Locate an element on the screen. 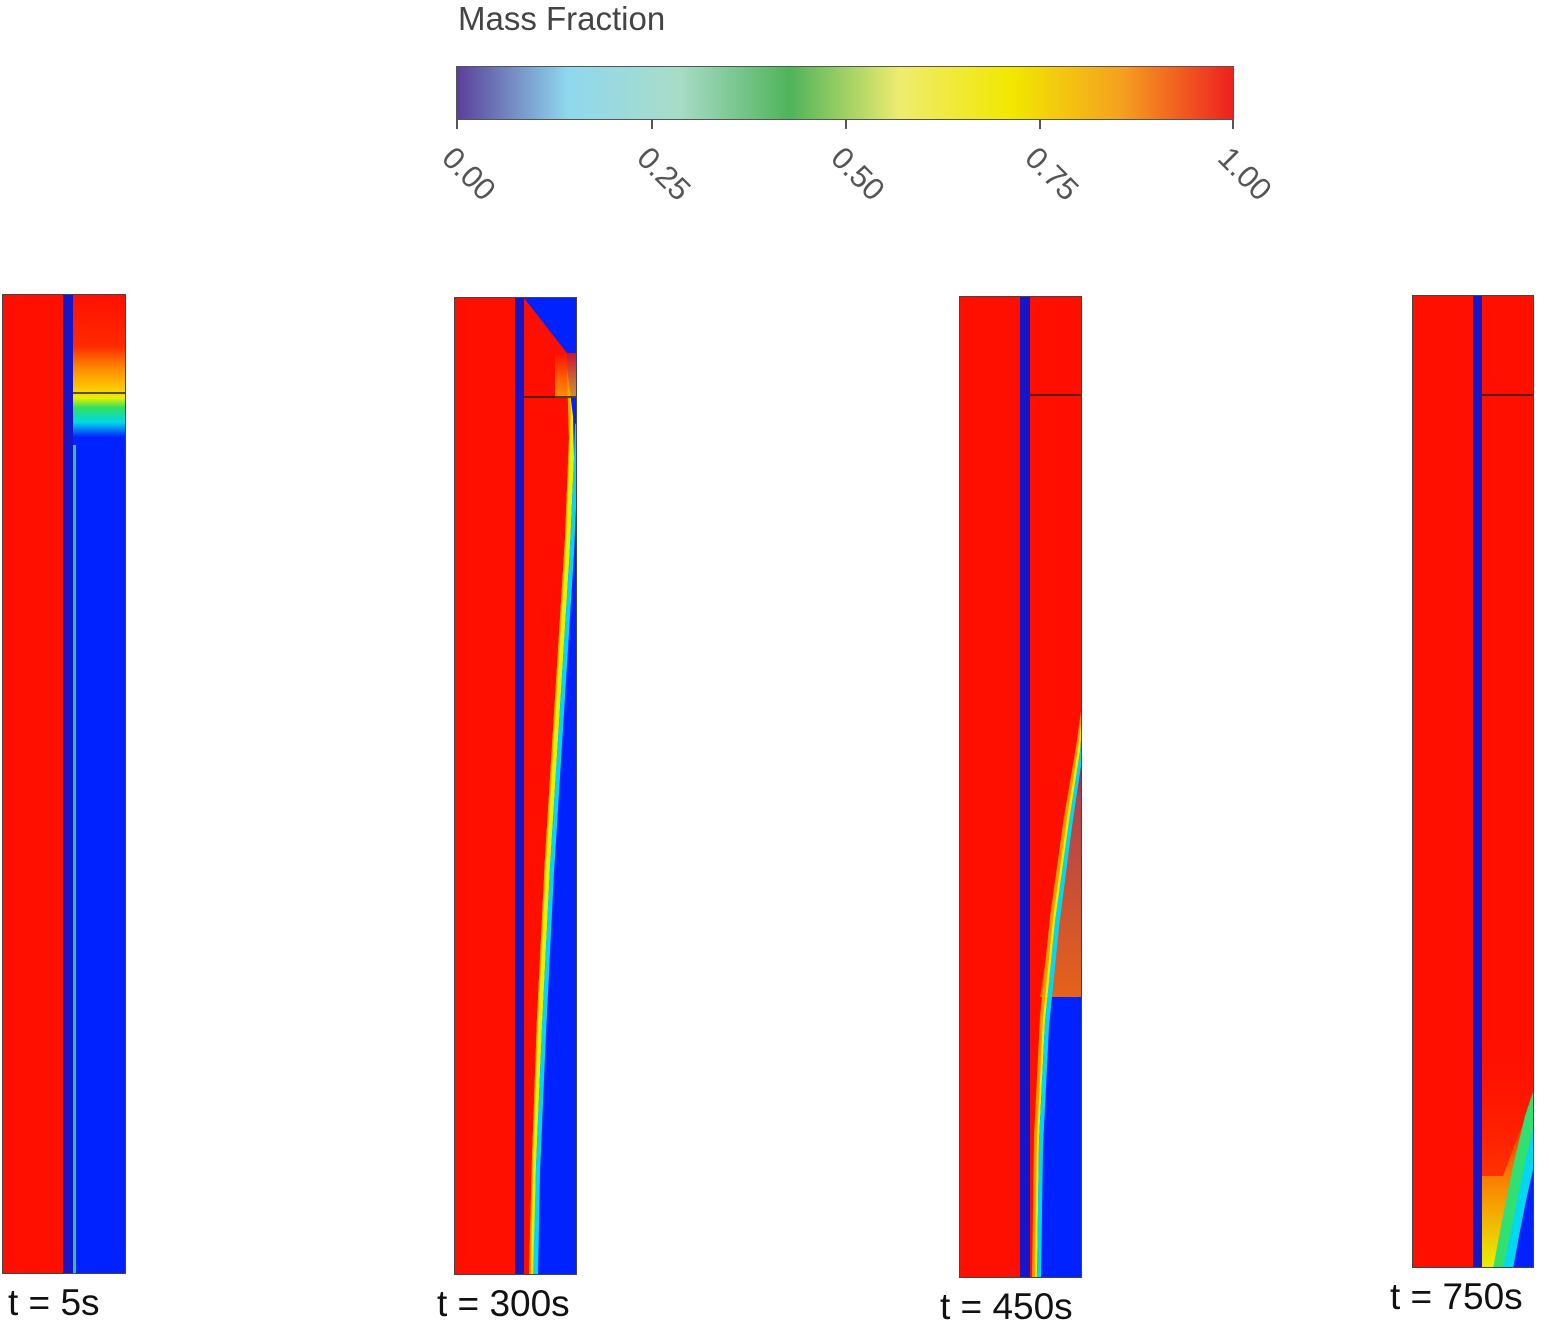  panel-label-5s: t = 5s is located at coordinates (54, 1302).